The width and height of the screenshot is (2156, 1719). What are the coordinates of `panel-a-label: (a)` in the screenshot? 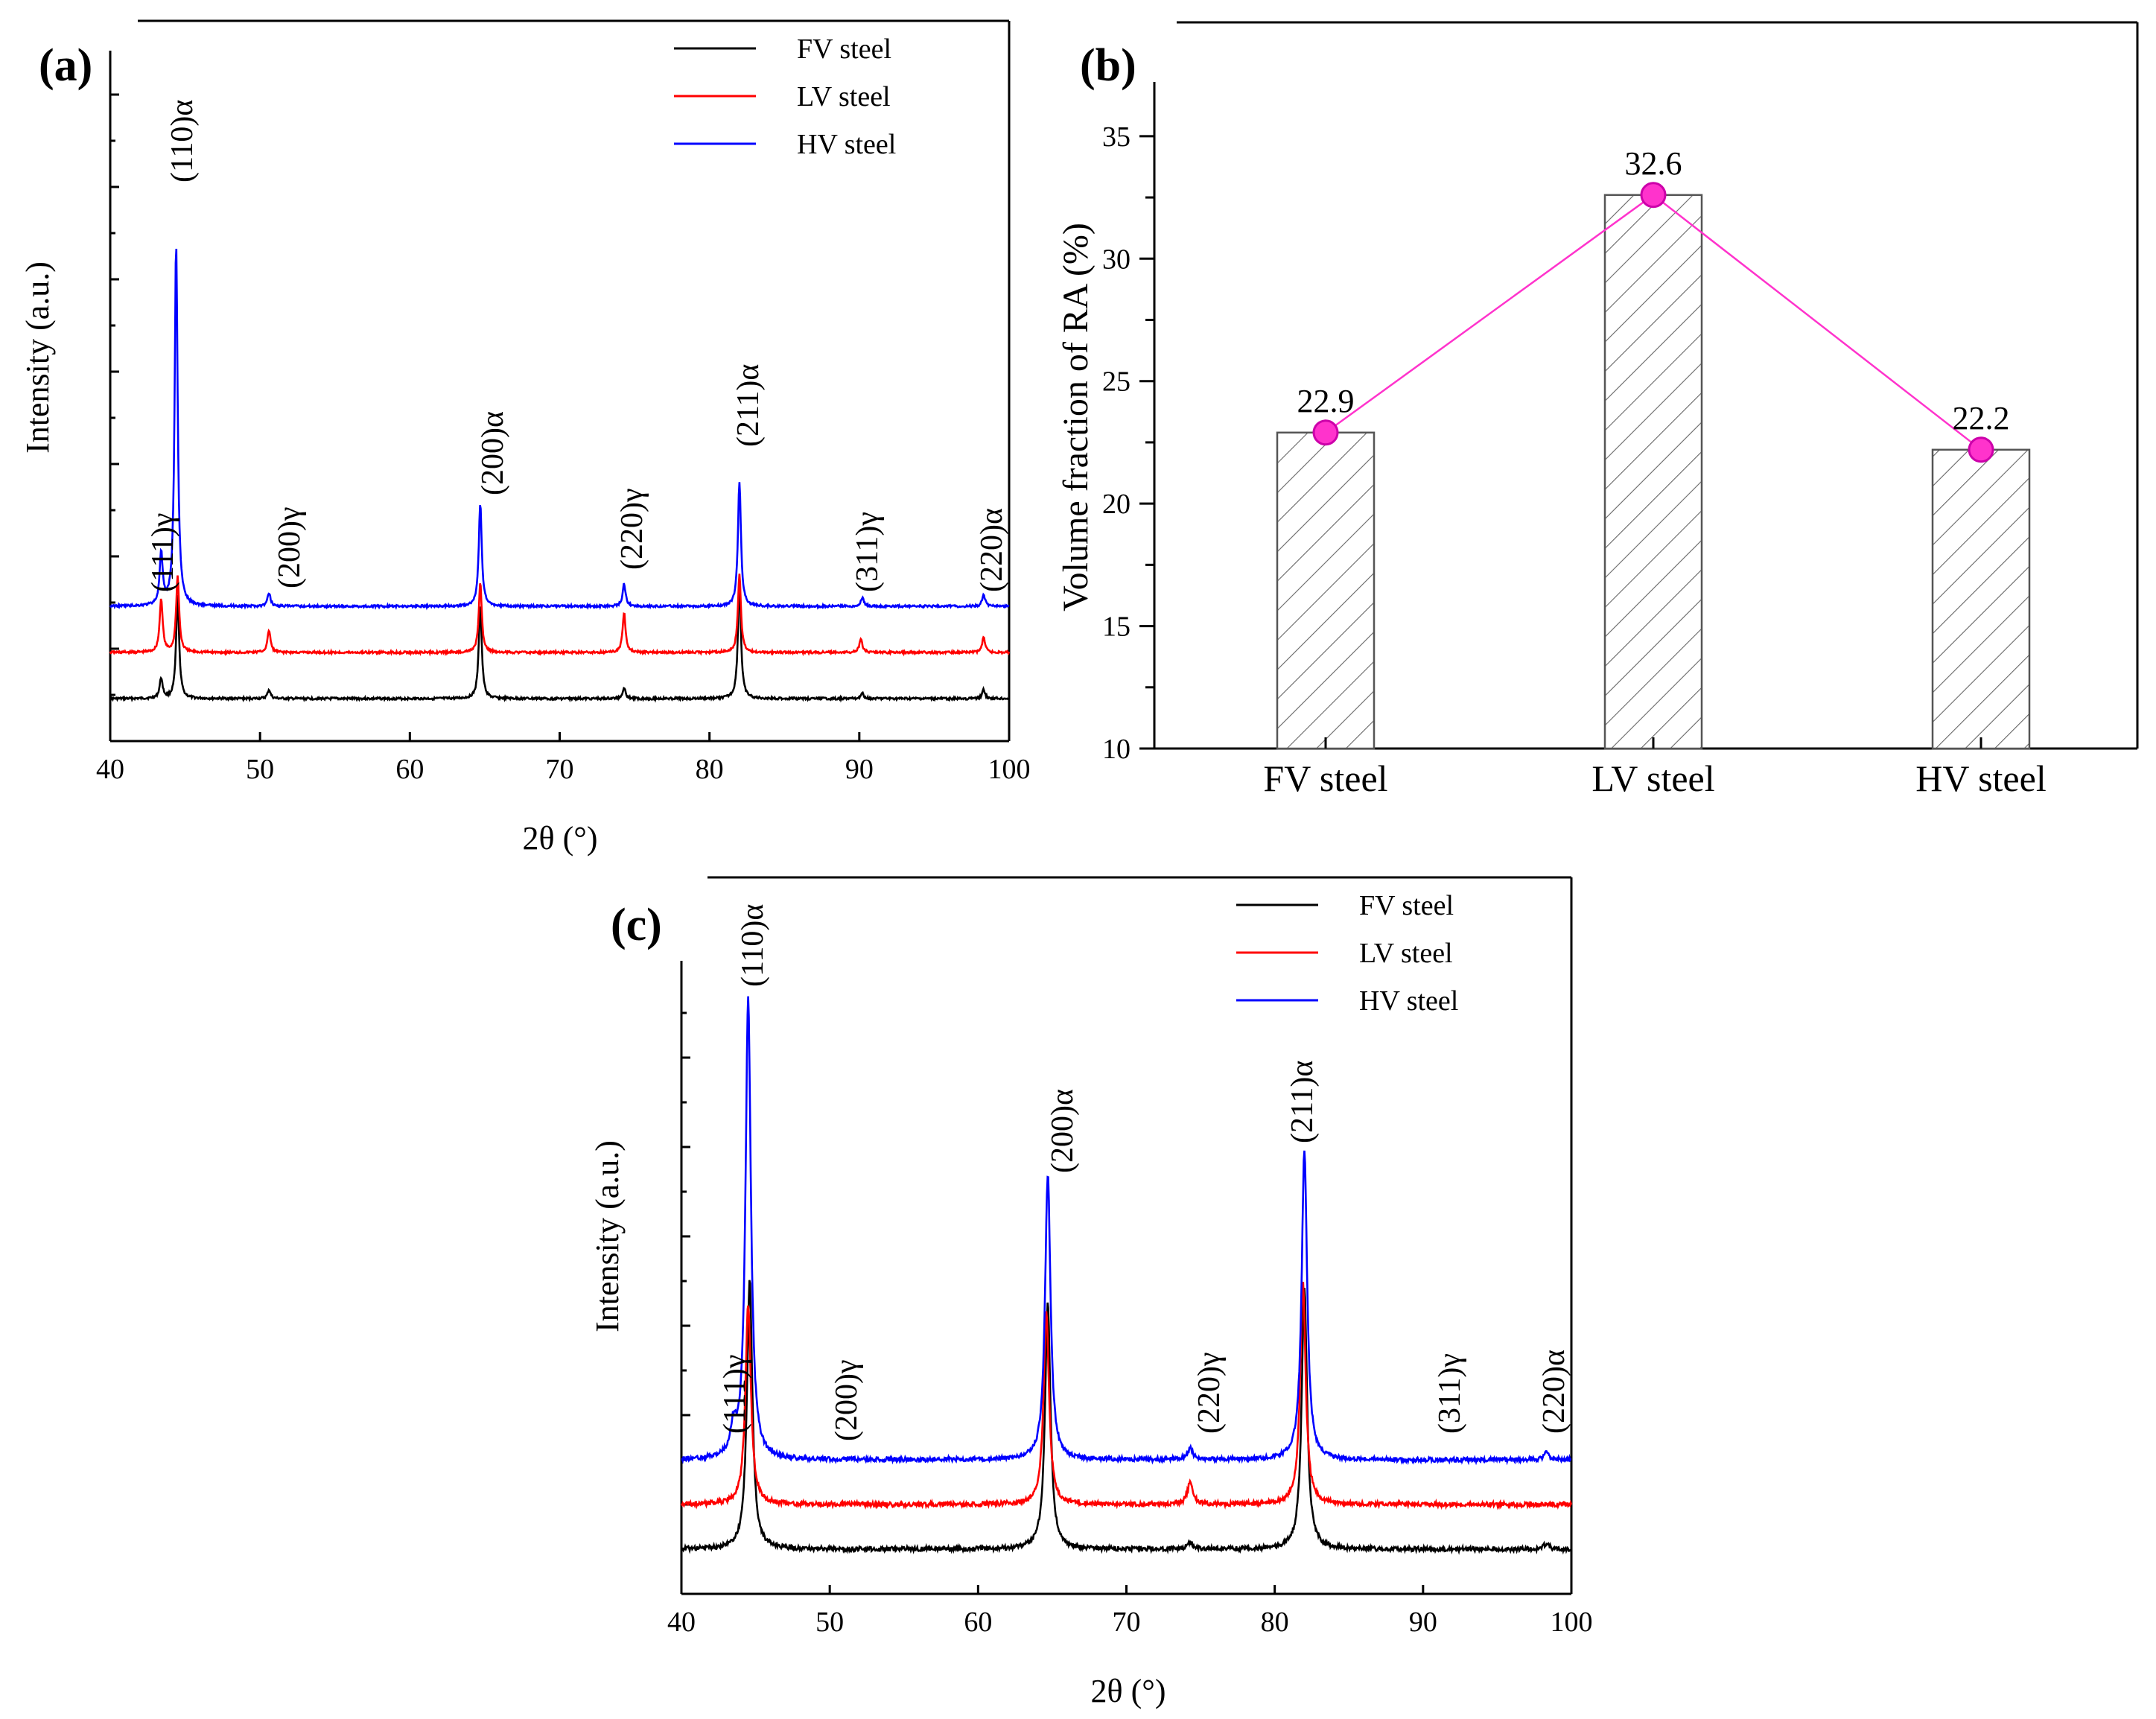 It's located at (66, 65).